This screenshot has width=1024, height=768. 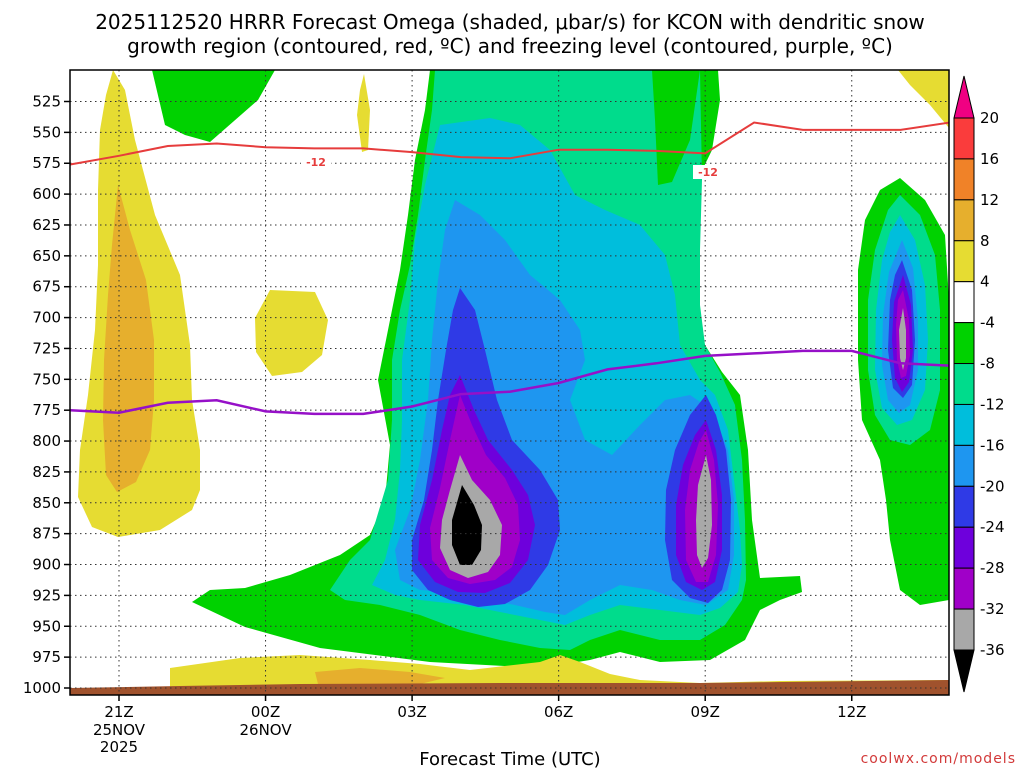 What do you see at coordinates (291, 333) in the screenshot?
I see `omega-fill-yellow-mid` at bounding box center [291, 333].